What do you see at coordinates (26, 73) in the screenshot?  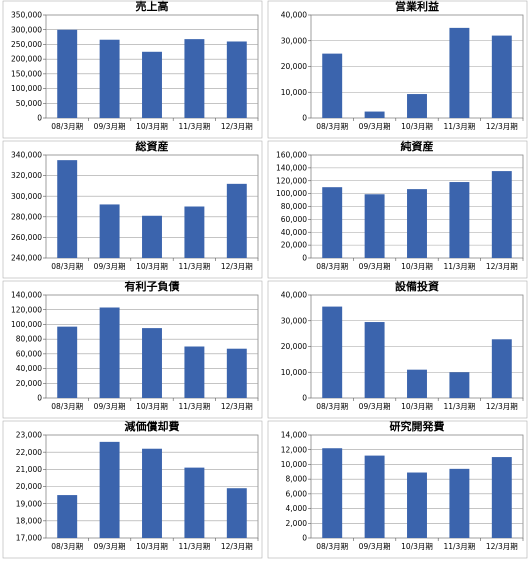 I see `y-tick-label: 150,000` at bounding box center [26, 73].